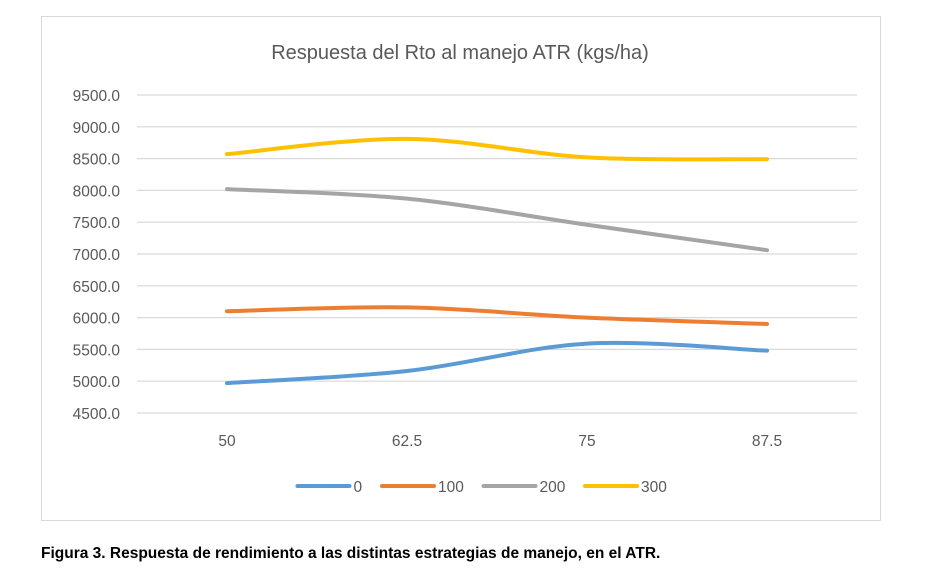 The image size is (936, 576). I want to click on y-tick-label: 6500.0, so click(97, 287).